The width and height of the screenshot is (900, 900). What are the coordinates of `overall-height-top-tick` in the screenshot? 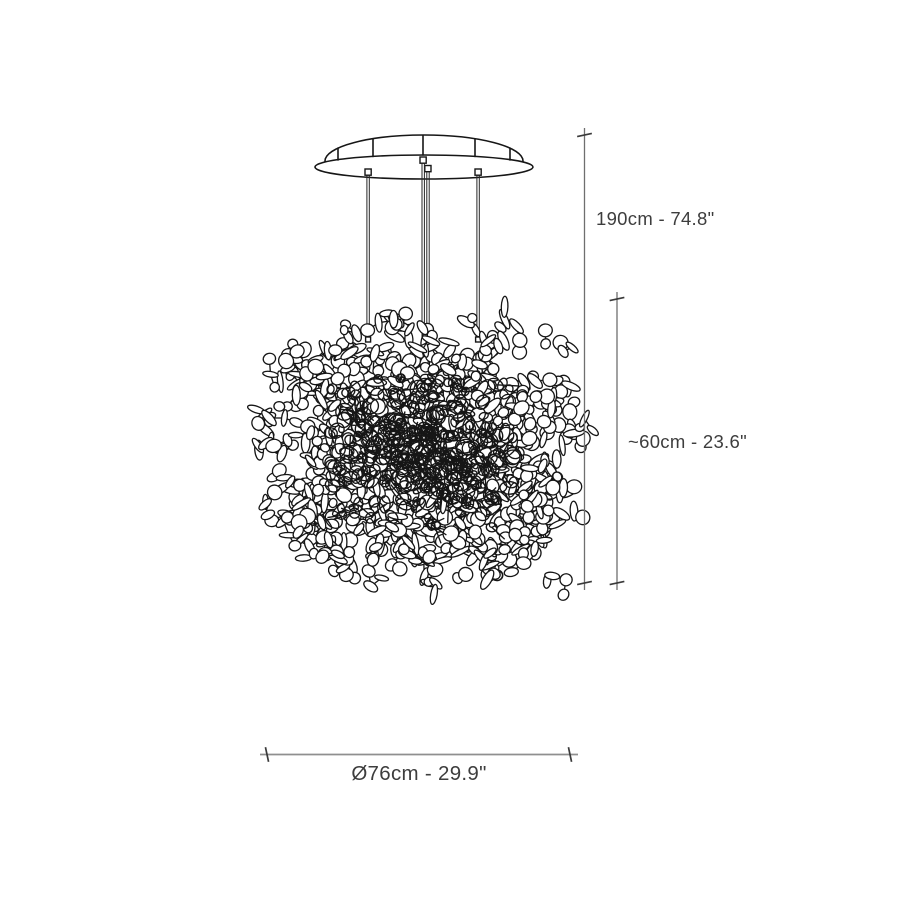 It's located at (584, 135).